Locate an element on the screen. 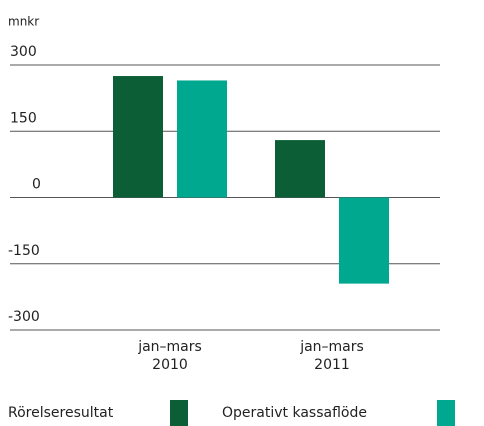 Image resolution: width=484 pixels, height=426 pixels. x-tick-label-box: jan–mars 2011 is located at coordinates (332, 356).